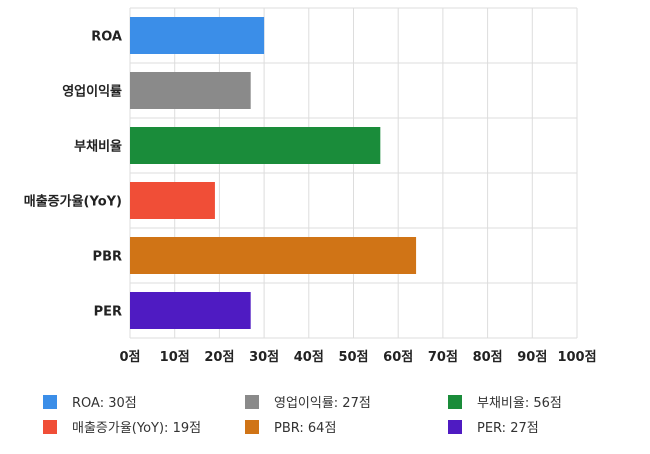  What do you see at coordinates (508, 428) in the screenshot?
I see `legend-entry: PER: 27점` at bounding box center [508, 428].